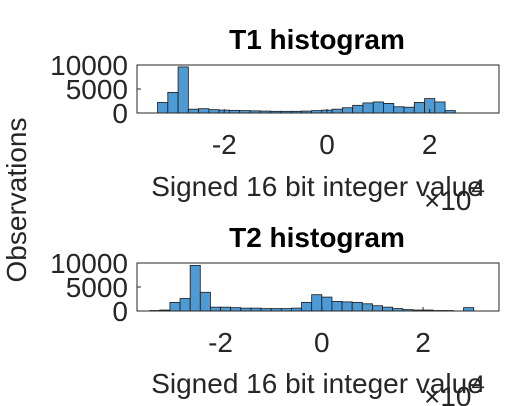 The image size is (509, 406). I want to click on t1-x-tick-label: 0, so click(327, 144).